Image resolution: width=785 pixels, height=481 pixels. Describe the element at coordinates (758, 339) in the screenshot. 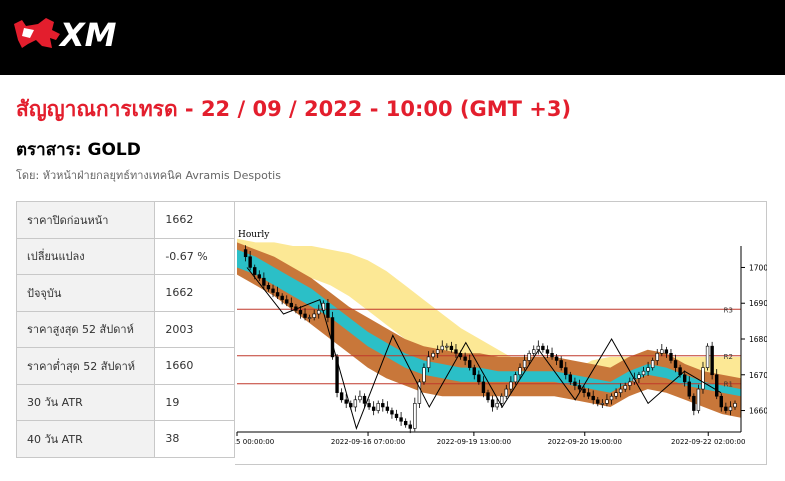

I see `y-tick-label: 1680` at that location.